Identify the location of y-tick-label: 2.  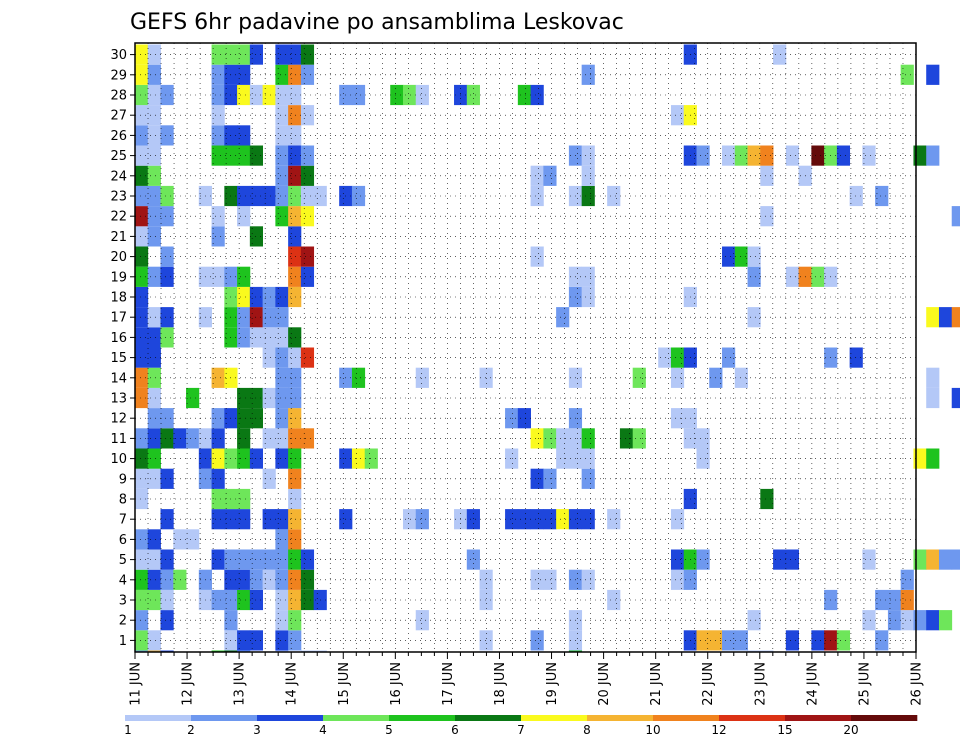
(123, 621).